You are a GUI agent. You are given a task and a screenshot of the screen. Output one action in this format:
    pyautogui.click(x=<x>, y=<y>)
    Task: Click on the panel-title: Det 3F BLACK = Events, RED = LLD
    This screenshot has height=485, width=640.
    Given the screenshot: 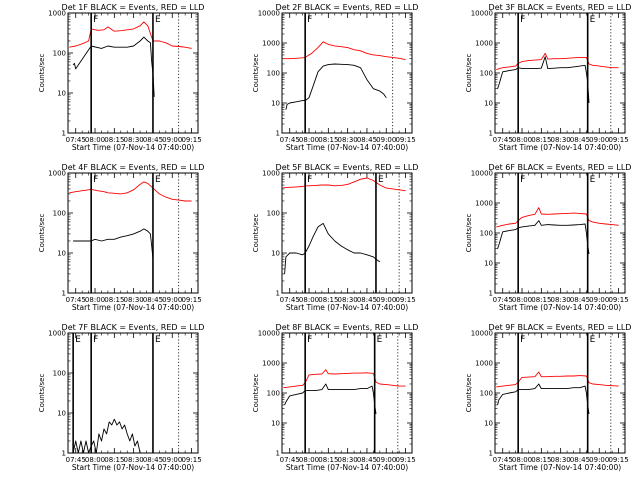 What is the action you would take?
    pyautogui.click(x=560, y=7)
    